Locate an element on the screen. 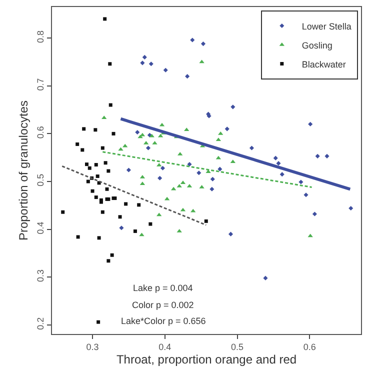  y-tick-label: 0.6 is located at coordinates (40, 132).